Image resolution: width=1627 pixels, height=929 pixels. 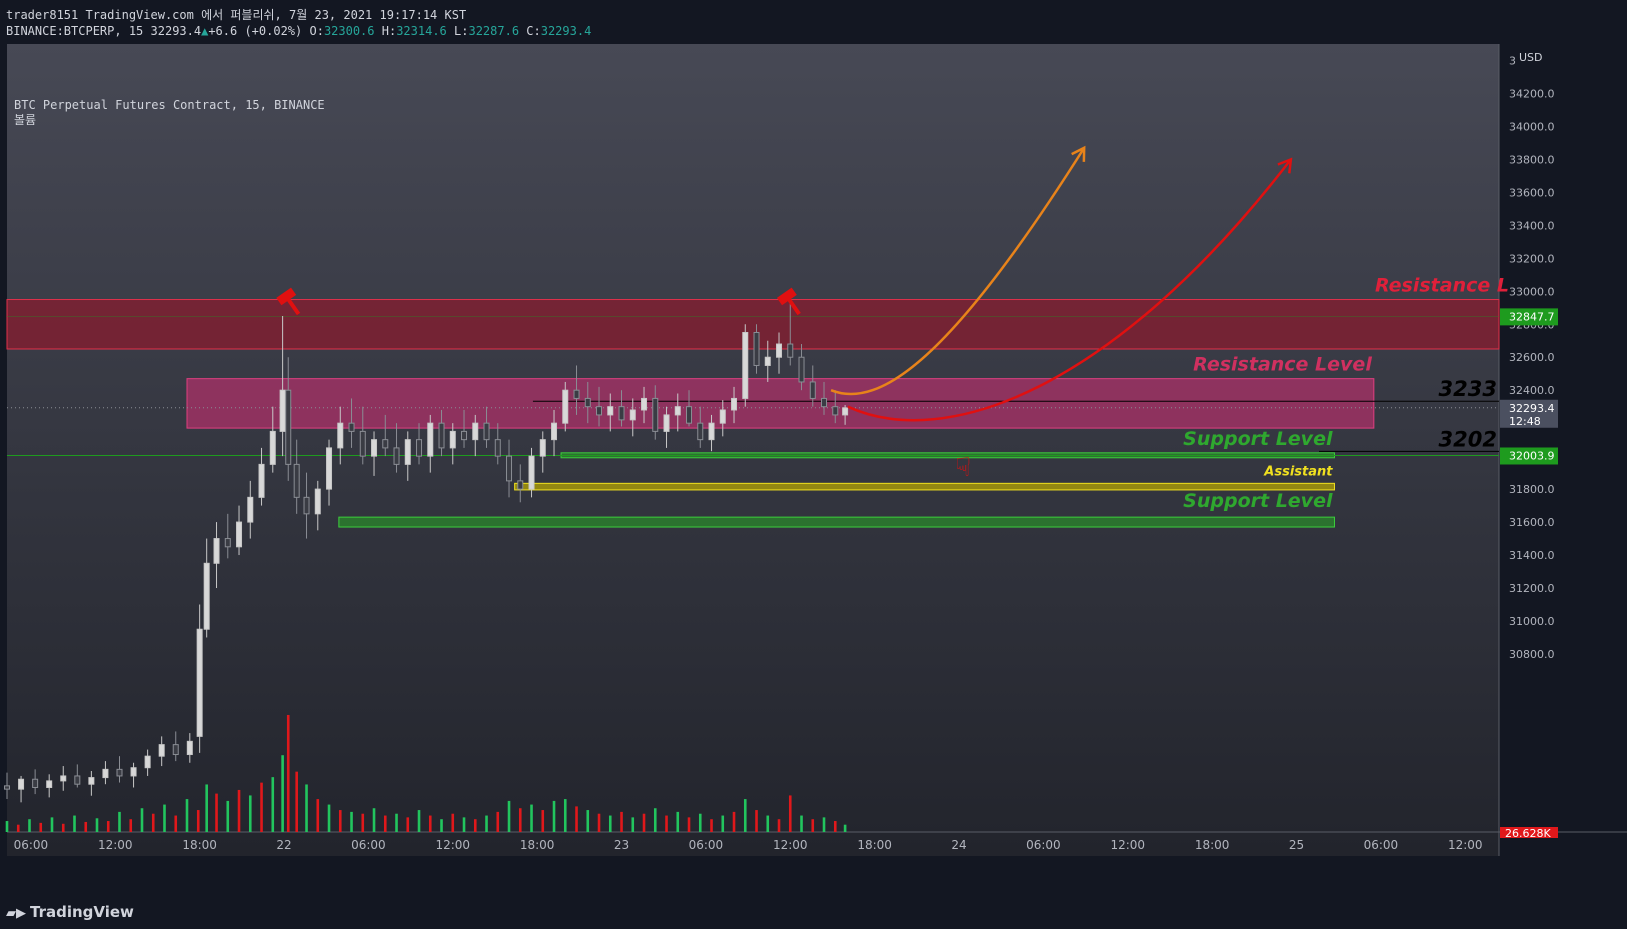 I want to click on open-label: O:, so click(x=316, y=31).